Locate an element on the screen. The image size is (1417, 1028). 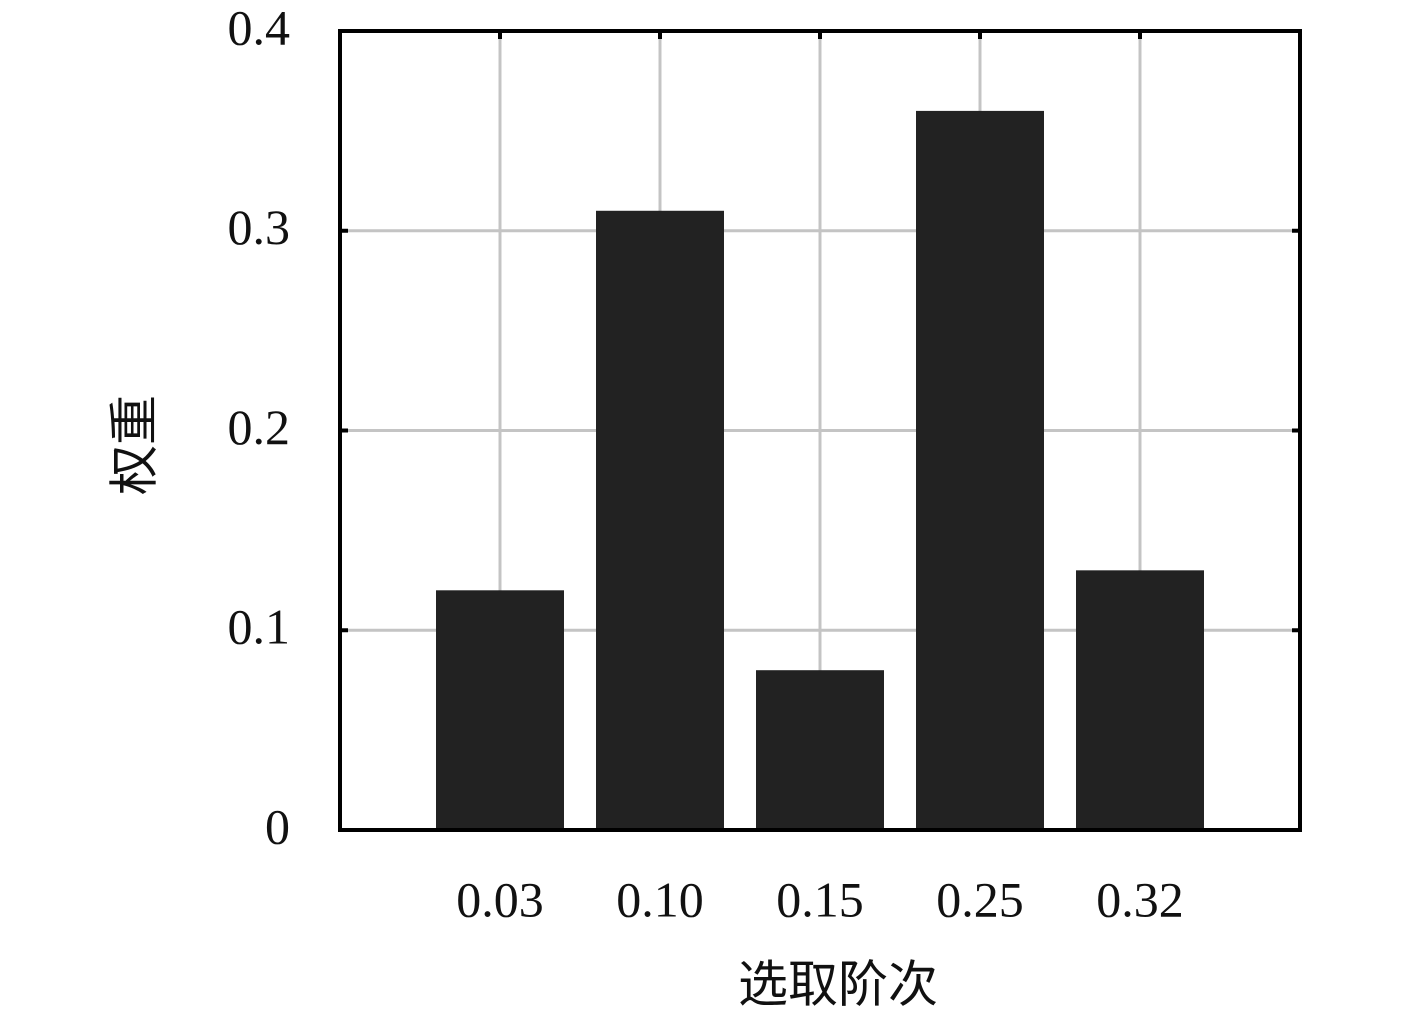
y-axis-title: 权重 is located at coordinates (134, 445).